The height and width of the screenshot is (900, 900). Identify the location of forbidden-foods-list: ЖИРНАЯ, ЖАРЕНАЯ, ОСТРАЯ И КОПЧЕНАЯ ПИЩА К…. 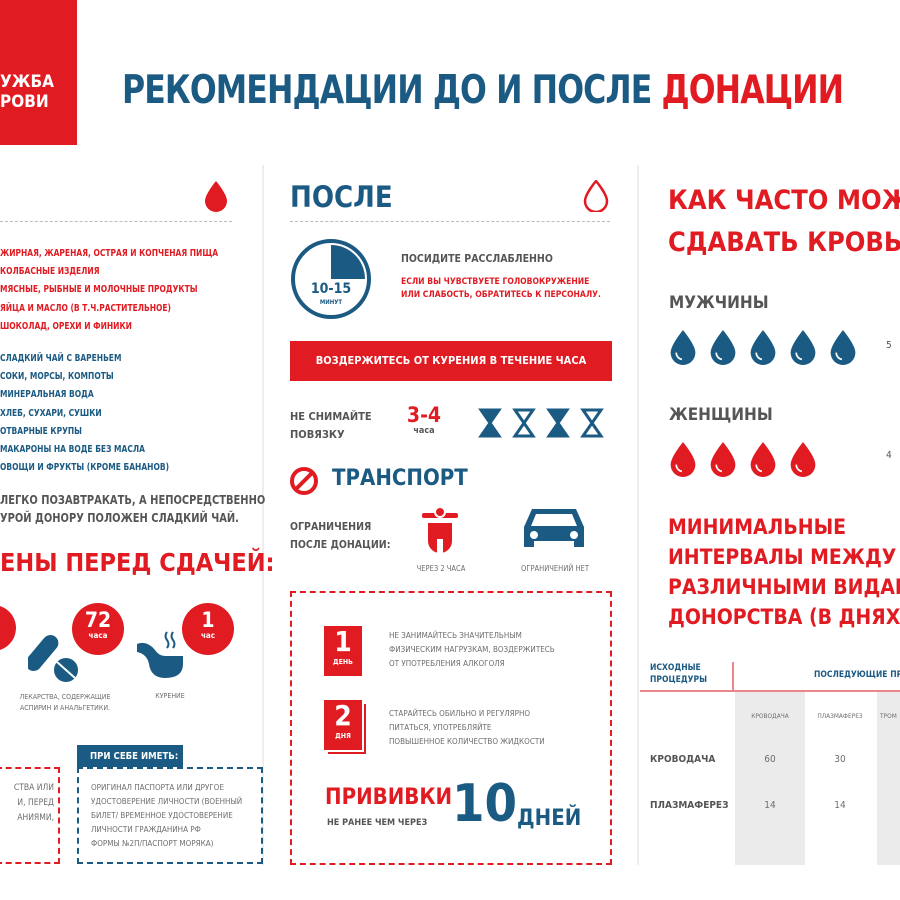
(109, 290).